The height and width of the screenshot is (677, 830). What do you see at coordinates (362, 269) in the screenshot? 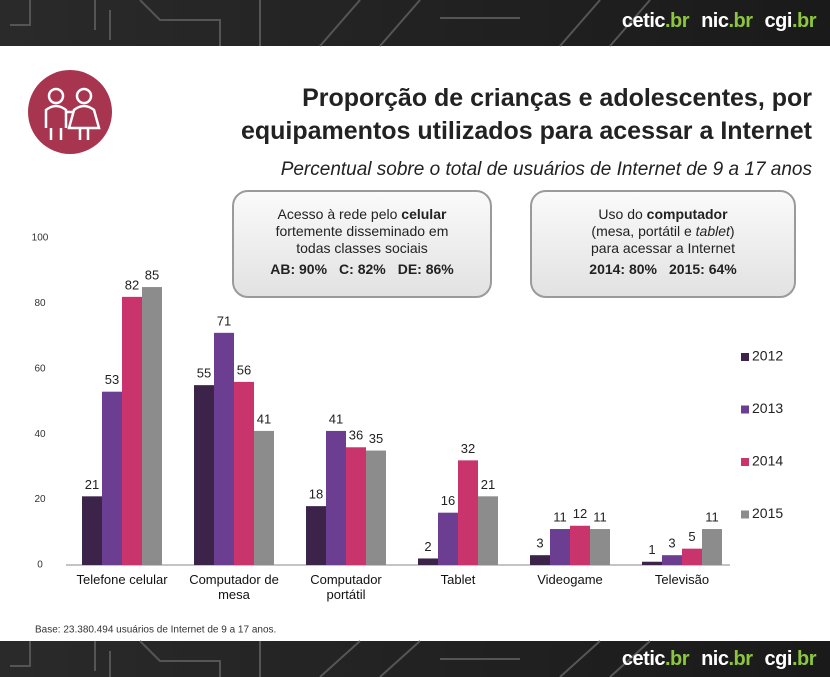
I see `callout-stat: C: 82%` at bounding box center [362, 269].